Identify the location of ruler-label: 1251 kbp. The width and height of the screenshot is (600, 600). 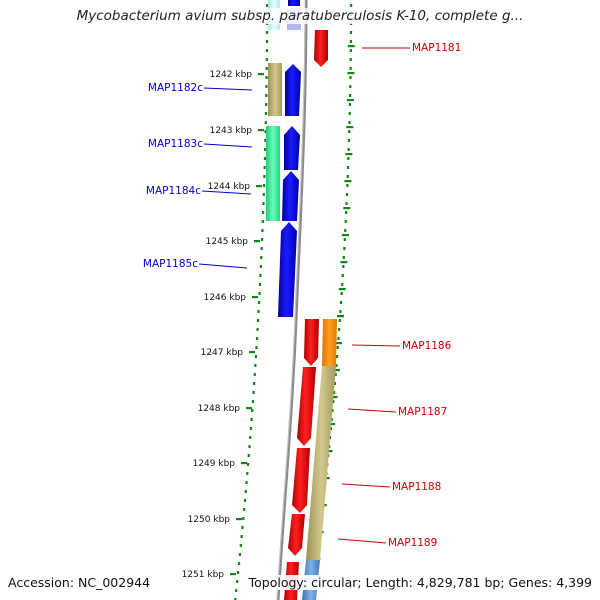
(203, 575).